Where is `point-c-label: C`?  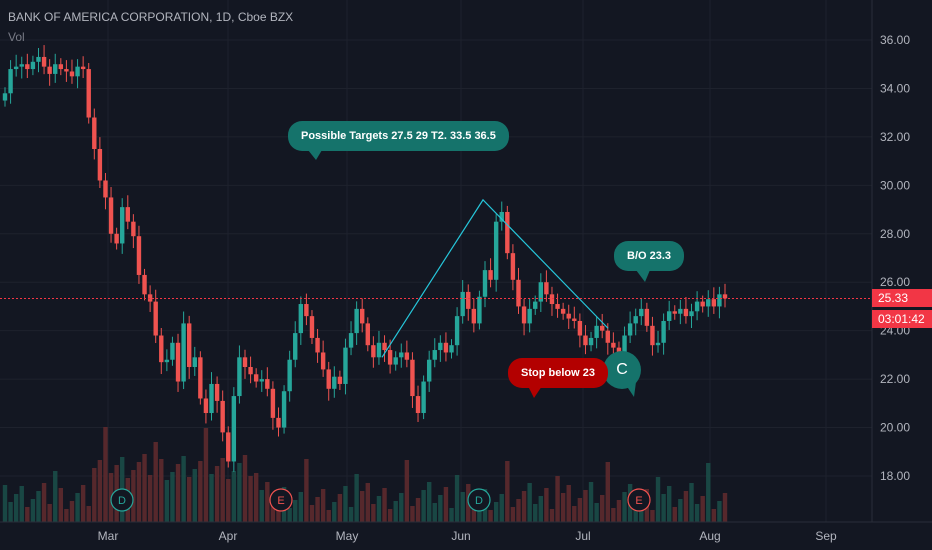 point-c-label: C is located at coordinates (622, 369).